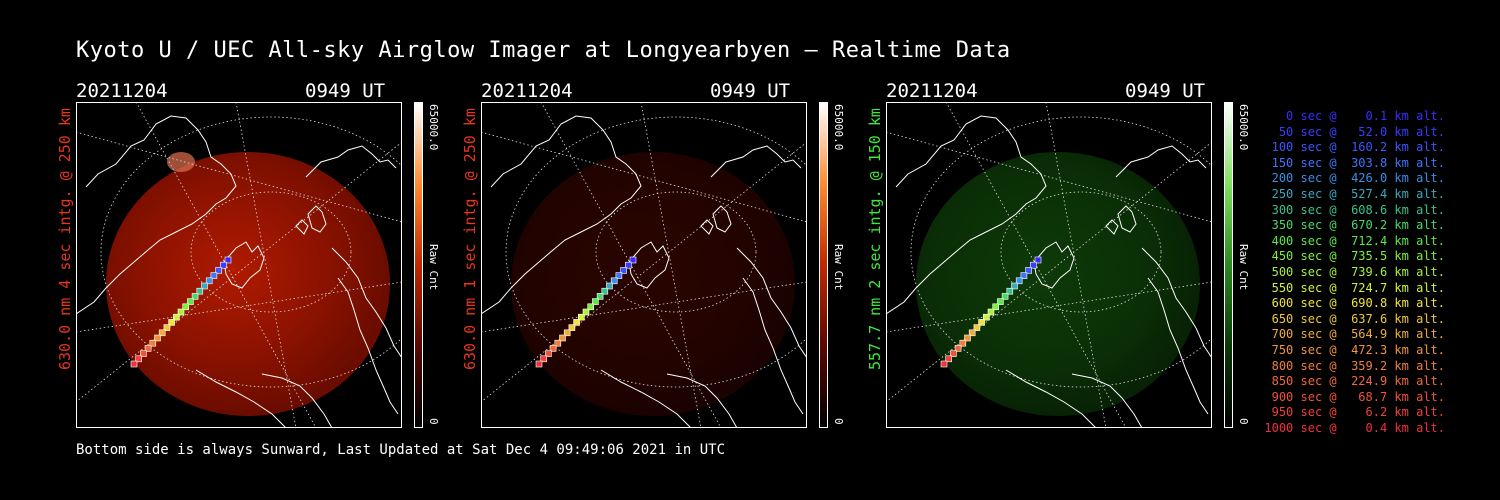 This screenshot has height=500, width=1500. Describe the element at coordinates (1354, 256) in the screenshot. I see `legend-entry: 450 sec @ 735.5 km alt.` at that location.